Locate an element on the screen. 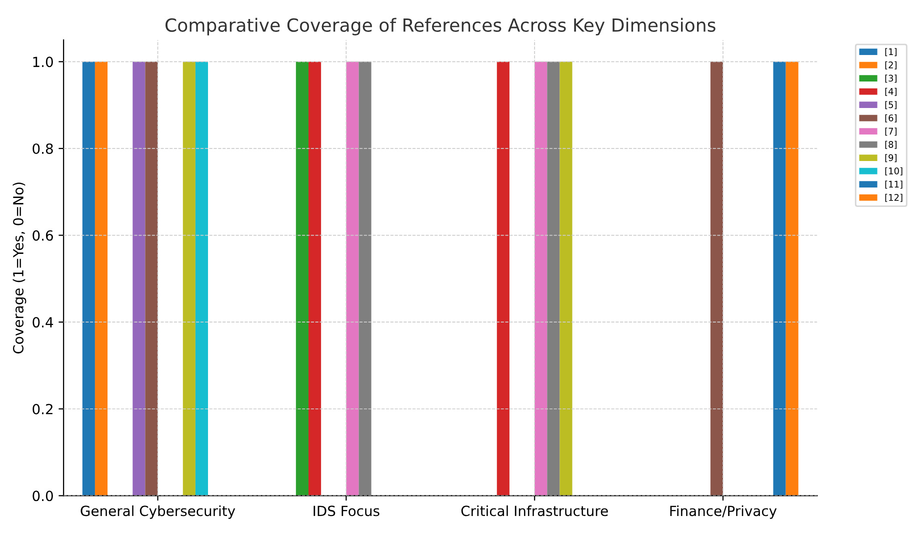 This screenshot has height=533, width=908. legend-label: [6] is located at coordinates (891, 118).